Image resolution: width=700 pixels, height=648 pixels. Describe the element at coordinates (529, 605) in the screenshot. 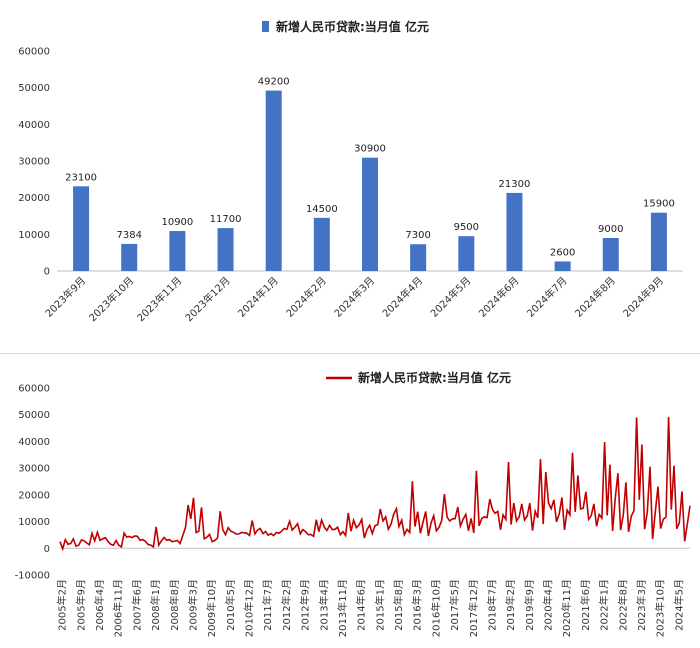

I see `line-x-tick-label: 2019年9月` at that location.